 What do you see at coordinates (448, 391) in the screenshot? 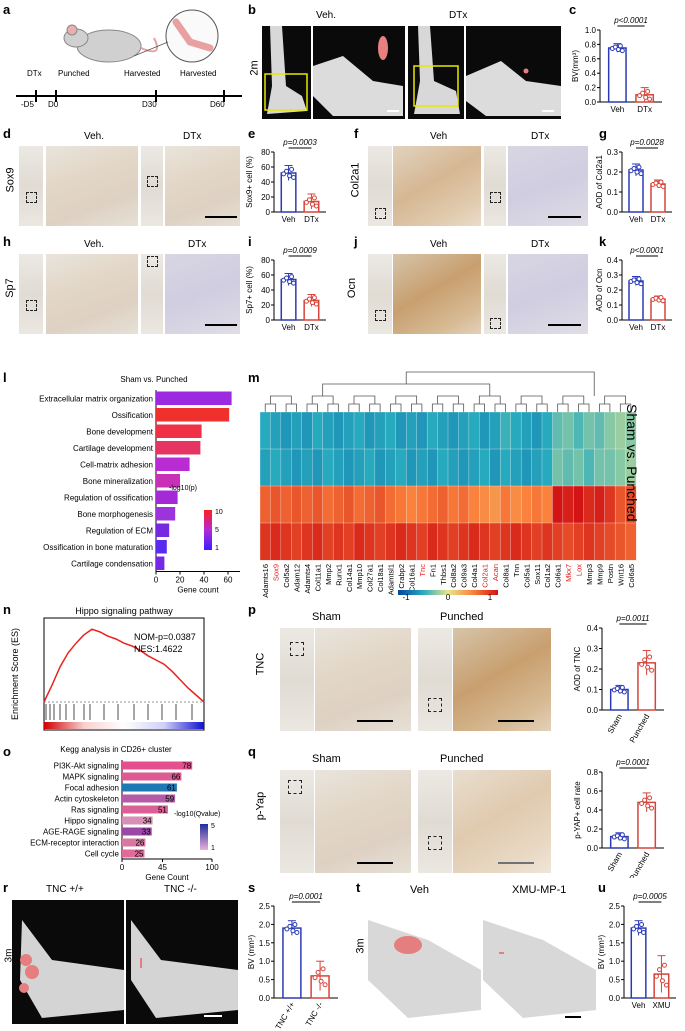
I see `dendrogram` at bounding box center [448, 391].